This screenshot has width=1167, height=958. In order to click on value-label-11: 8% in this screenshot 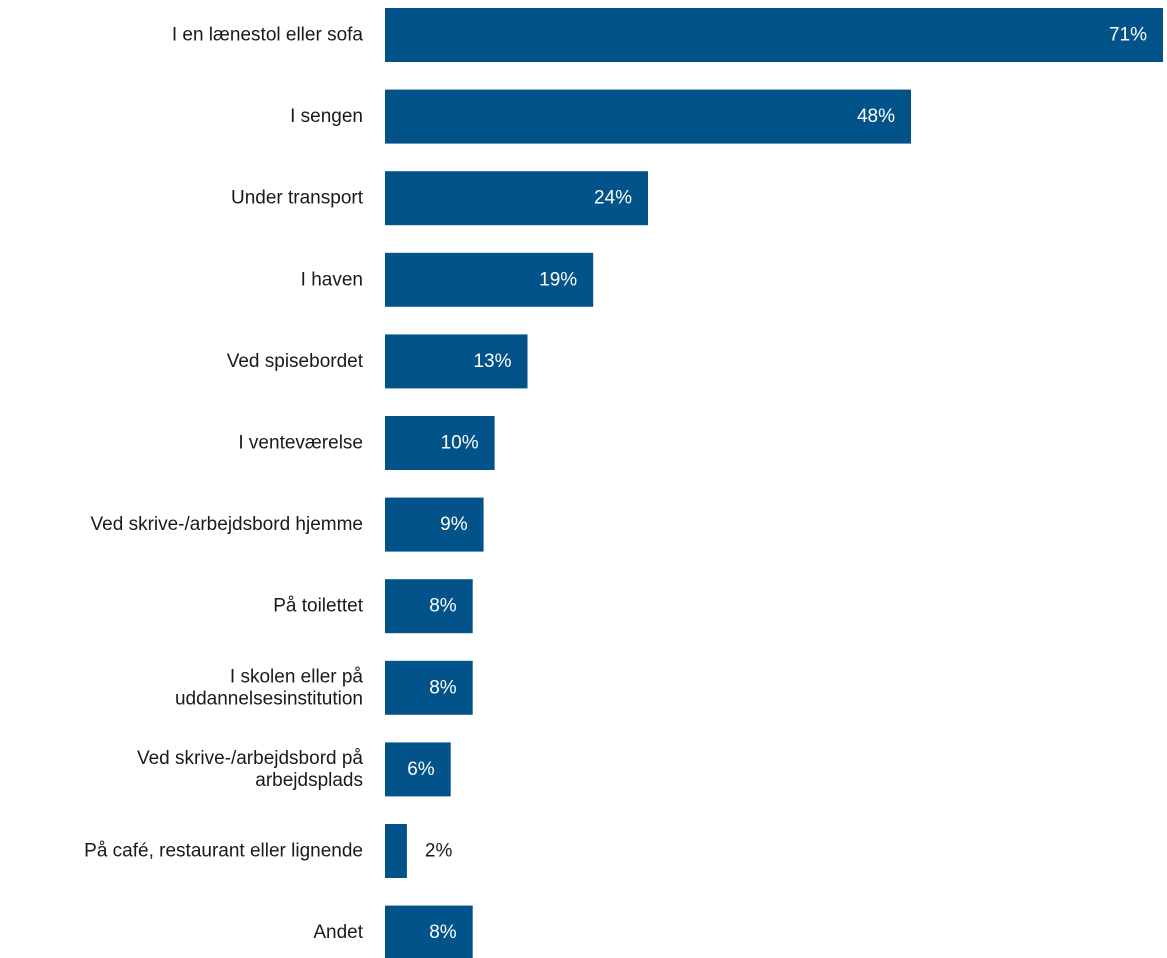, I will do `click(443, 932)`.